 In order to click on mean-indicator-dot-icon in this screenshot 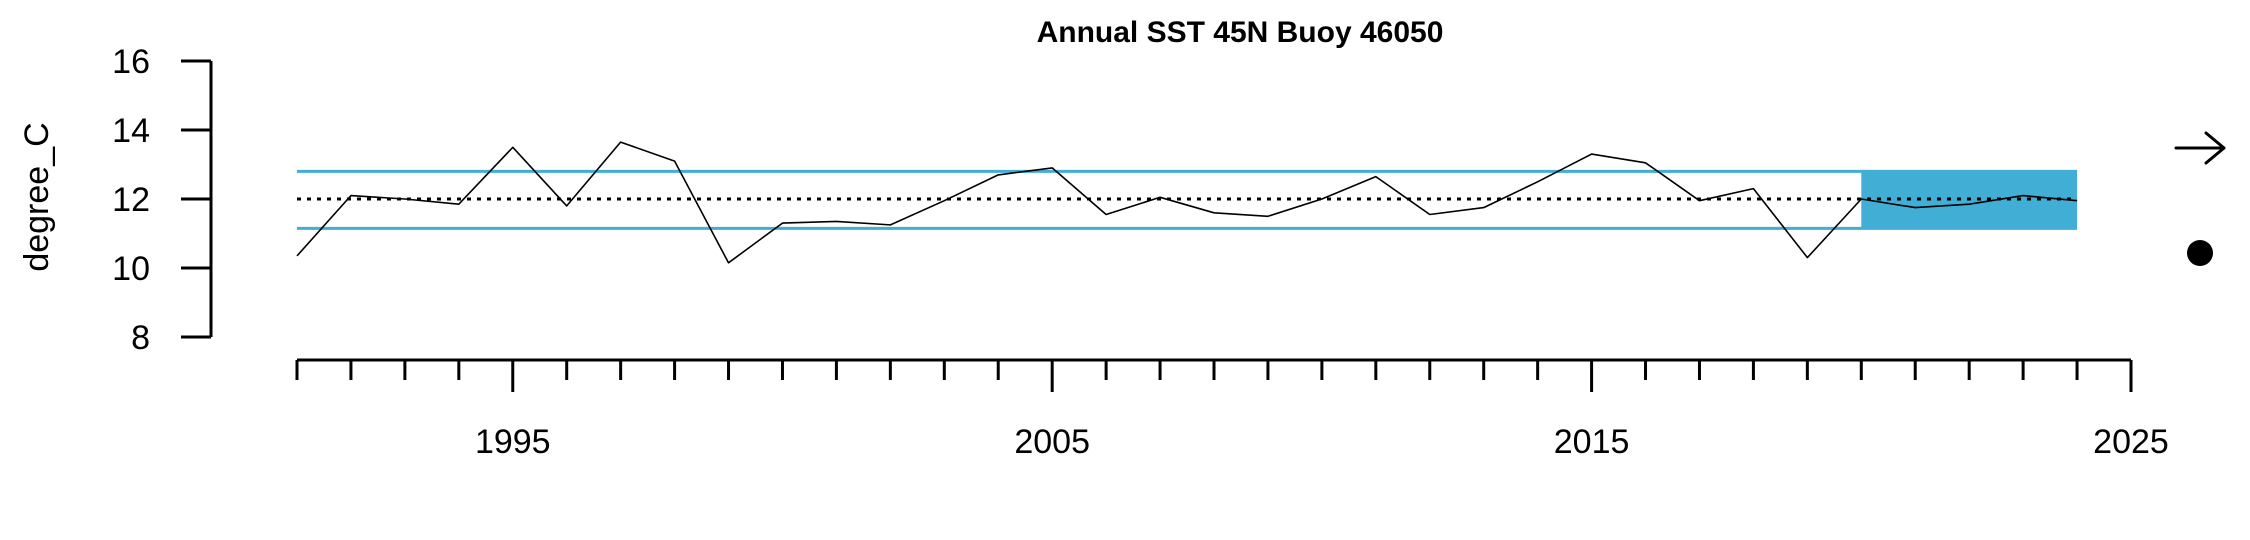, I will do `click(2200, 253)`.